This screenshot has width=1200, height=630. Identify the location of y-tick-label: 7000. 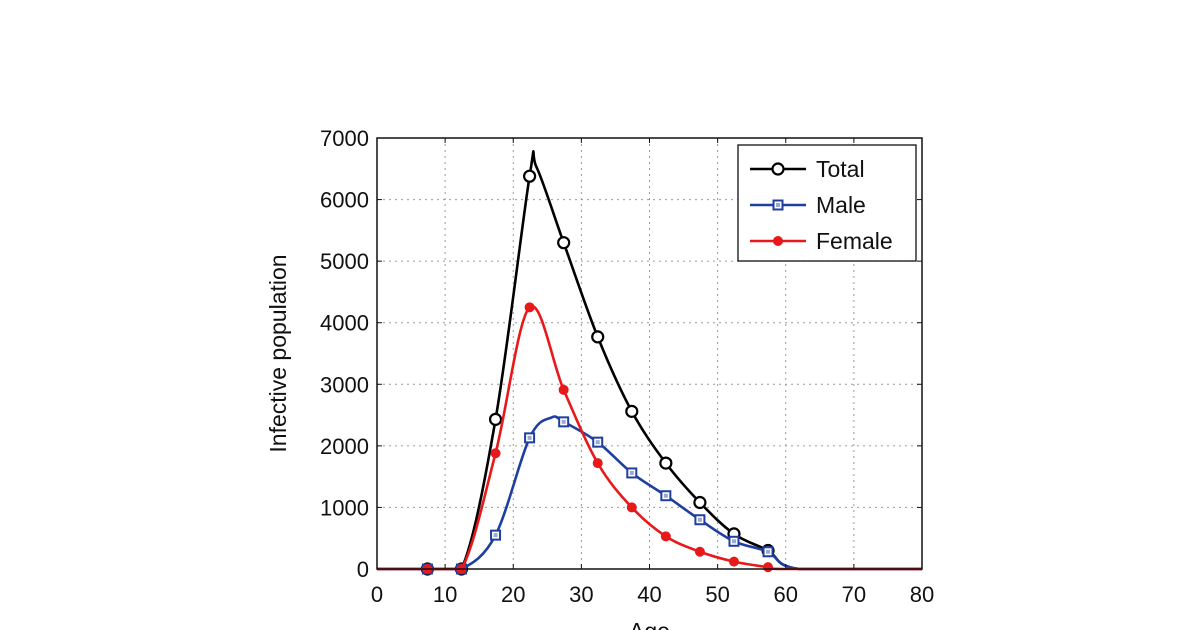
(344, 138).